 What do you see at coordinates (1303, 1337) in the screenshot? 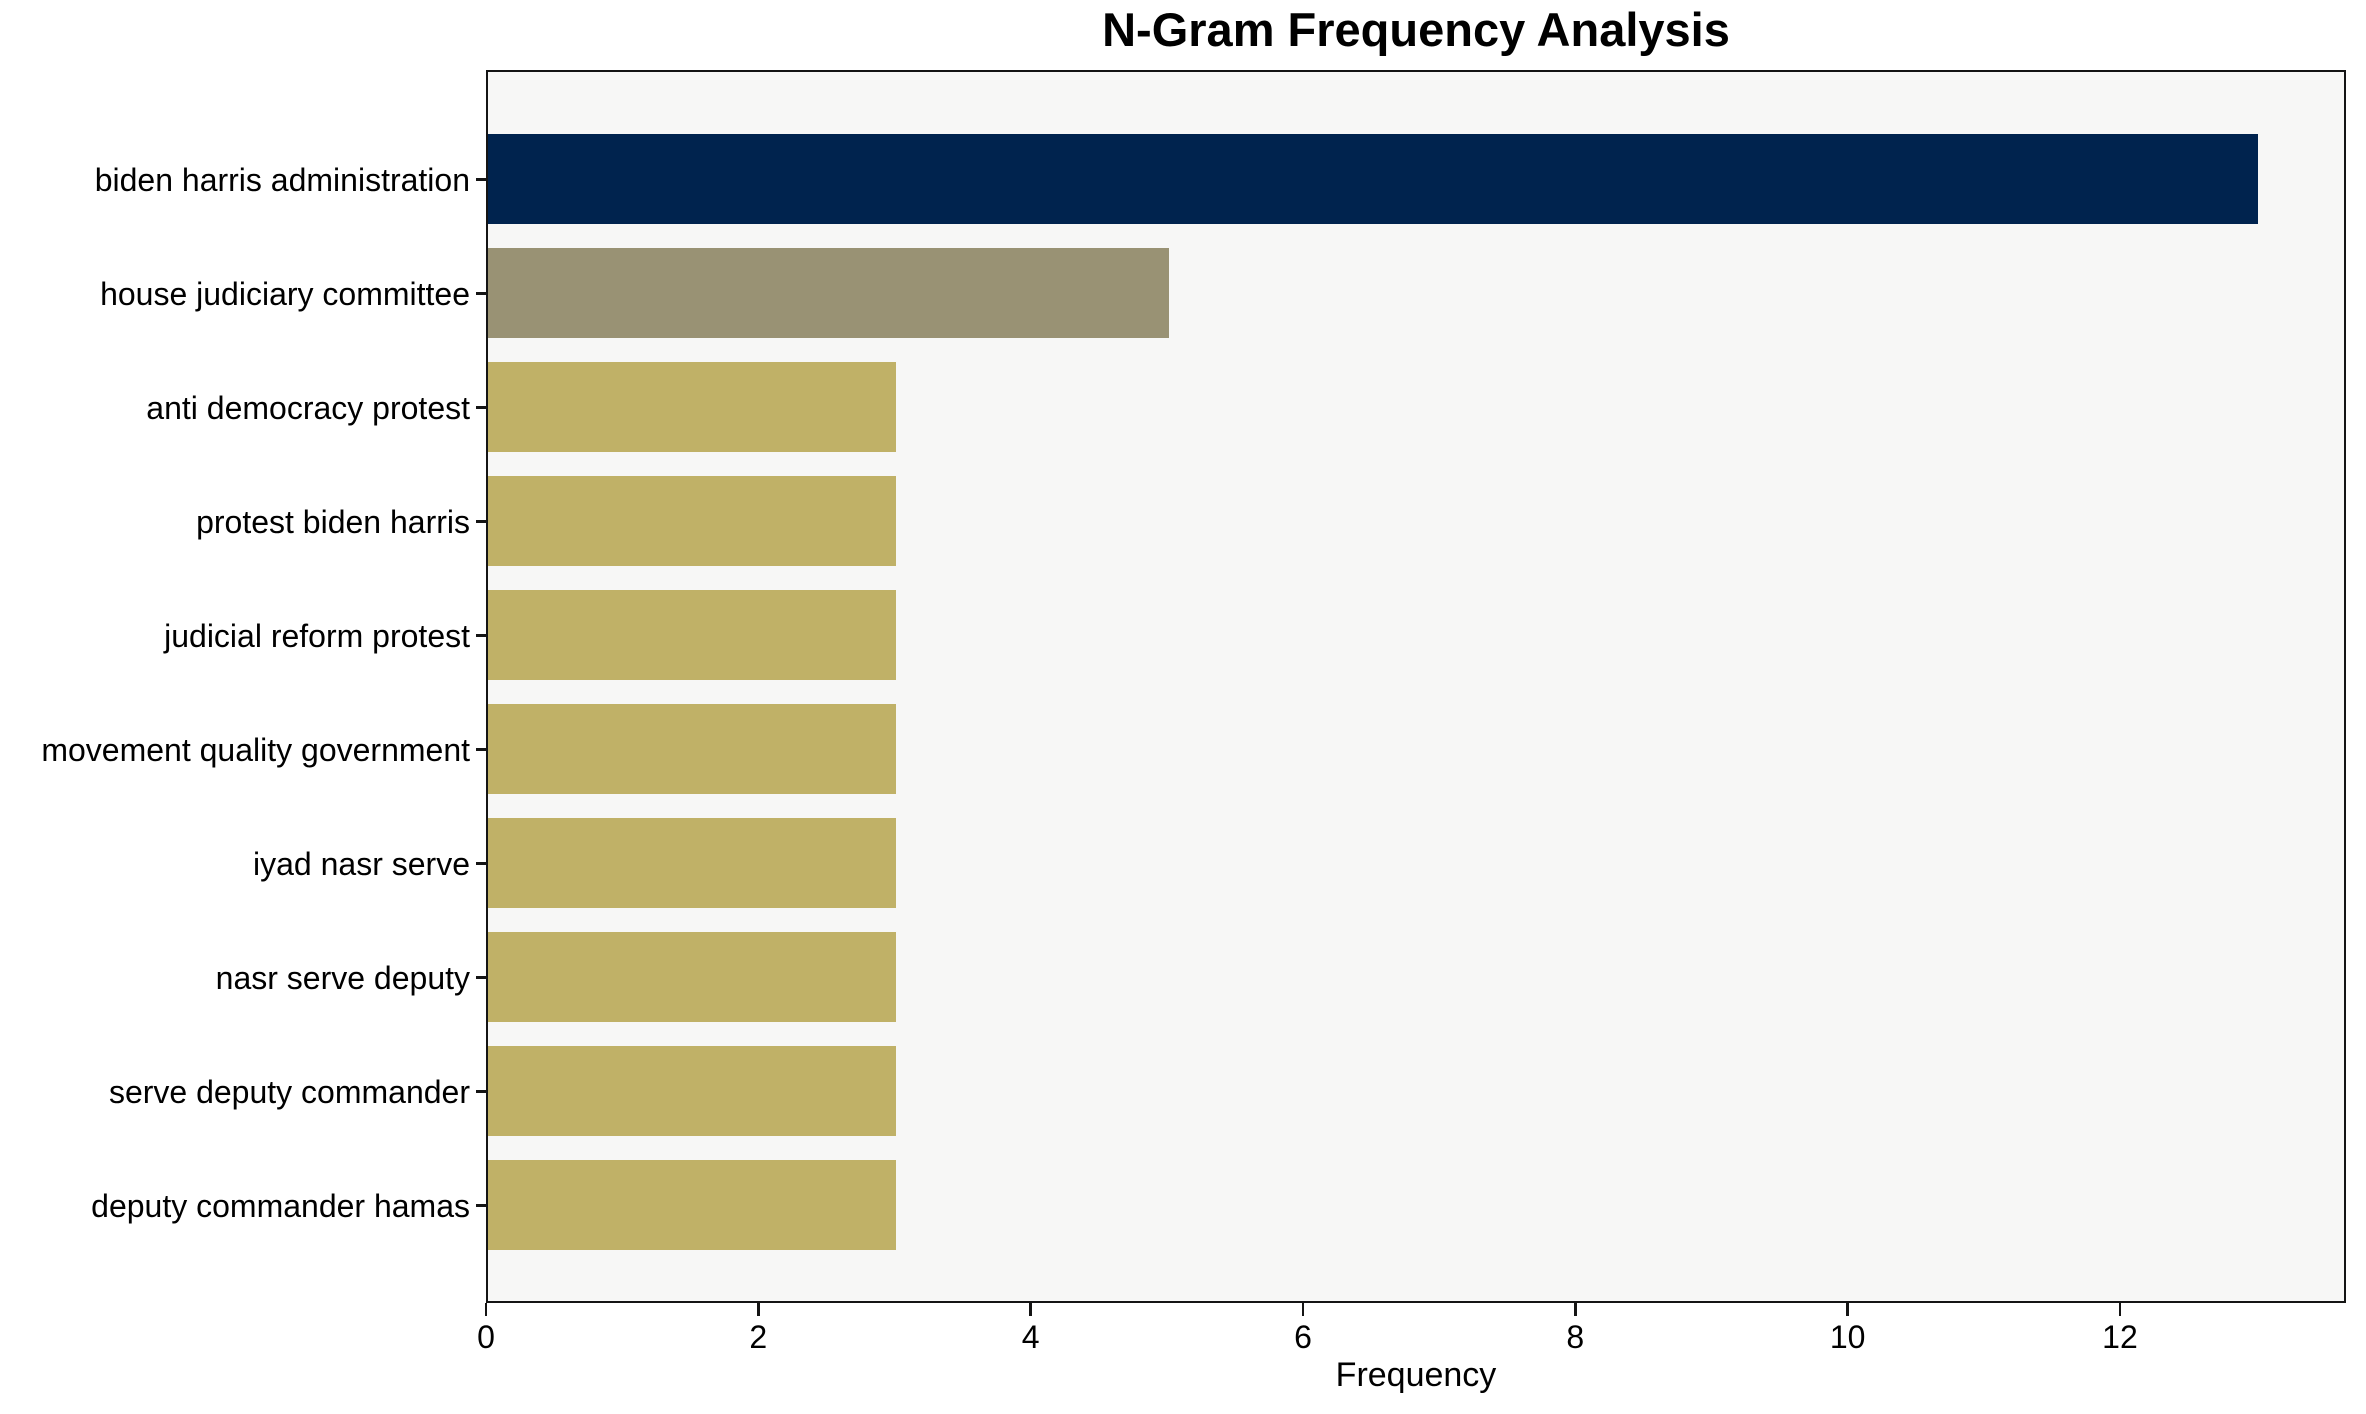
I see `x-tick-label: 6` at bounding box center [1303, 1337].